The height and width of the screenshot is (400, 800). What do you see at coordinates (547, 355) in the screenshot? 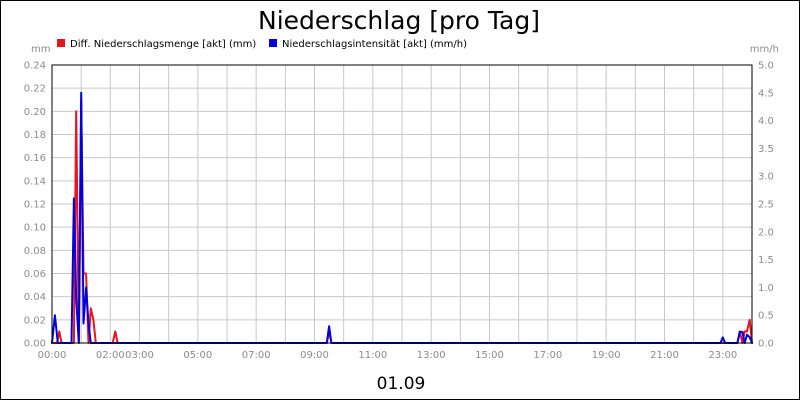
I see `x-tick-label: 17:00` at bounding box center [547, 355].